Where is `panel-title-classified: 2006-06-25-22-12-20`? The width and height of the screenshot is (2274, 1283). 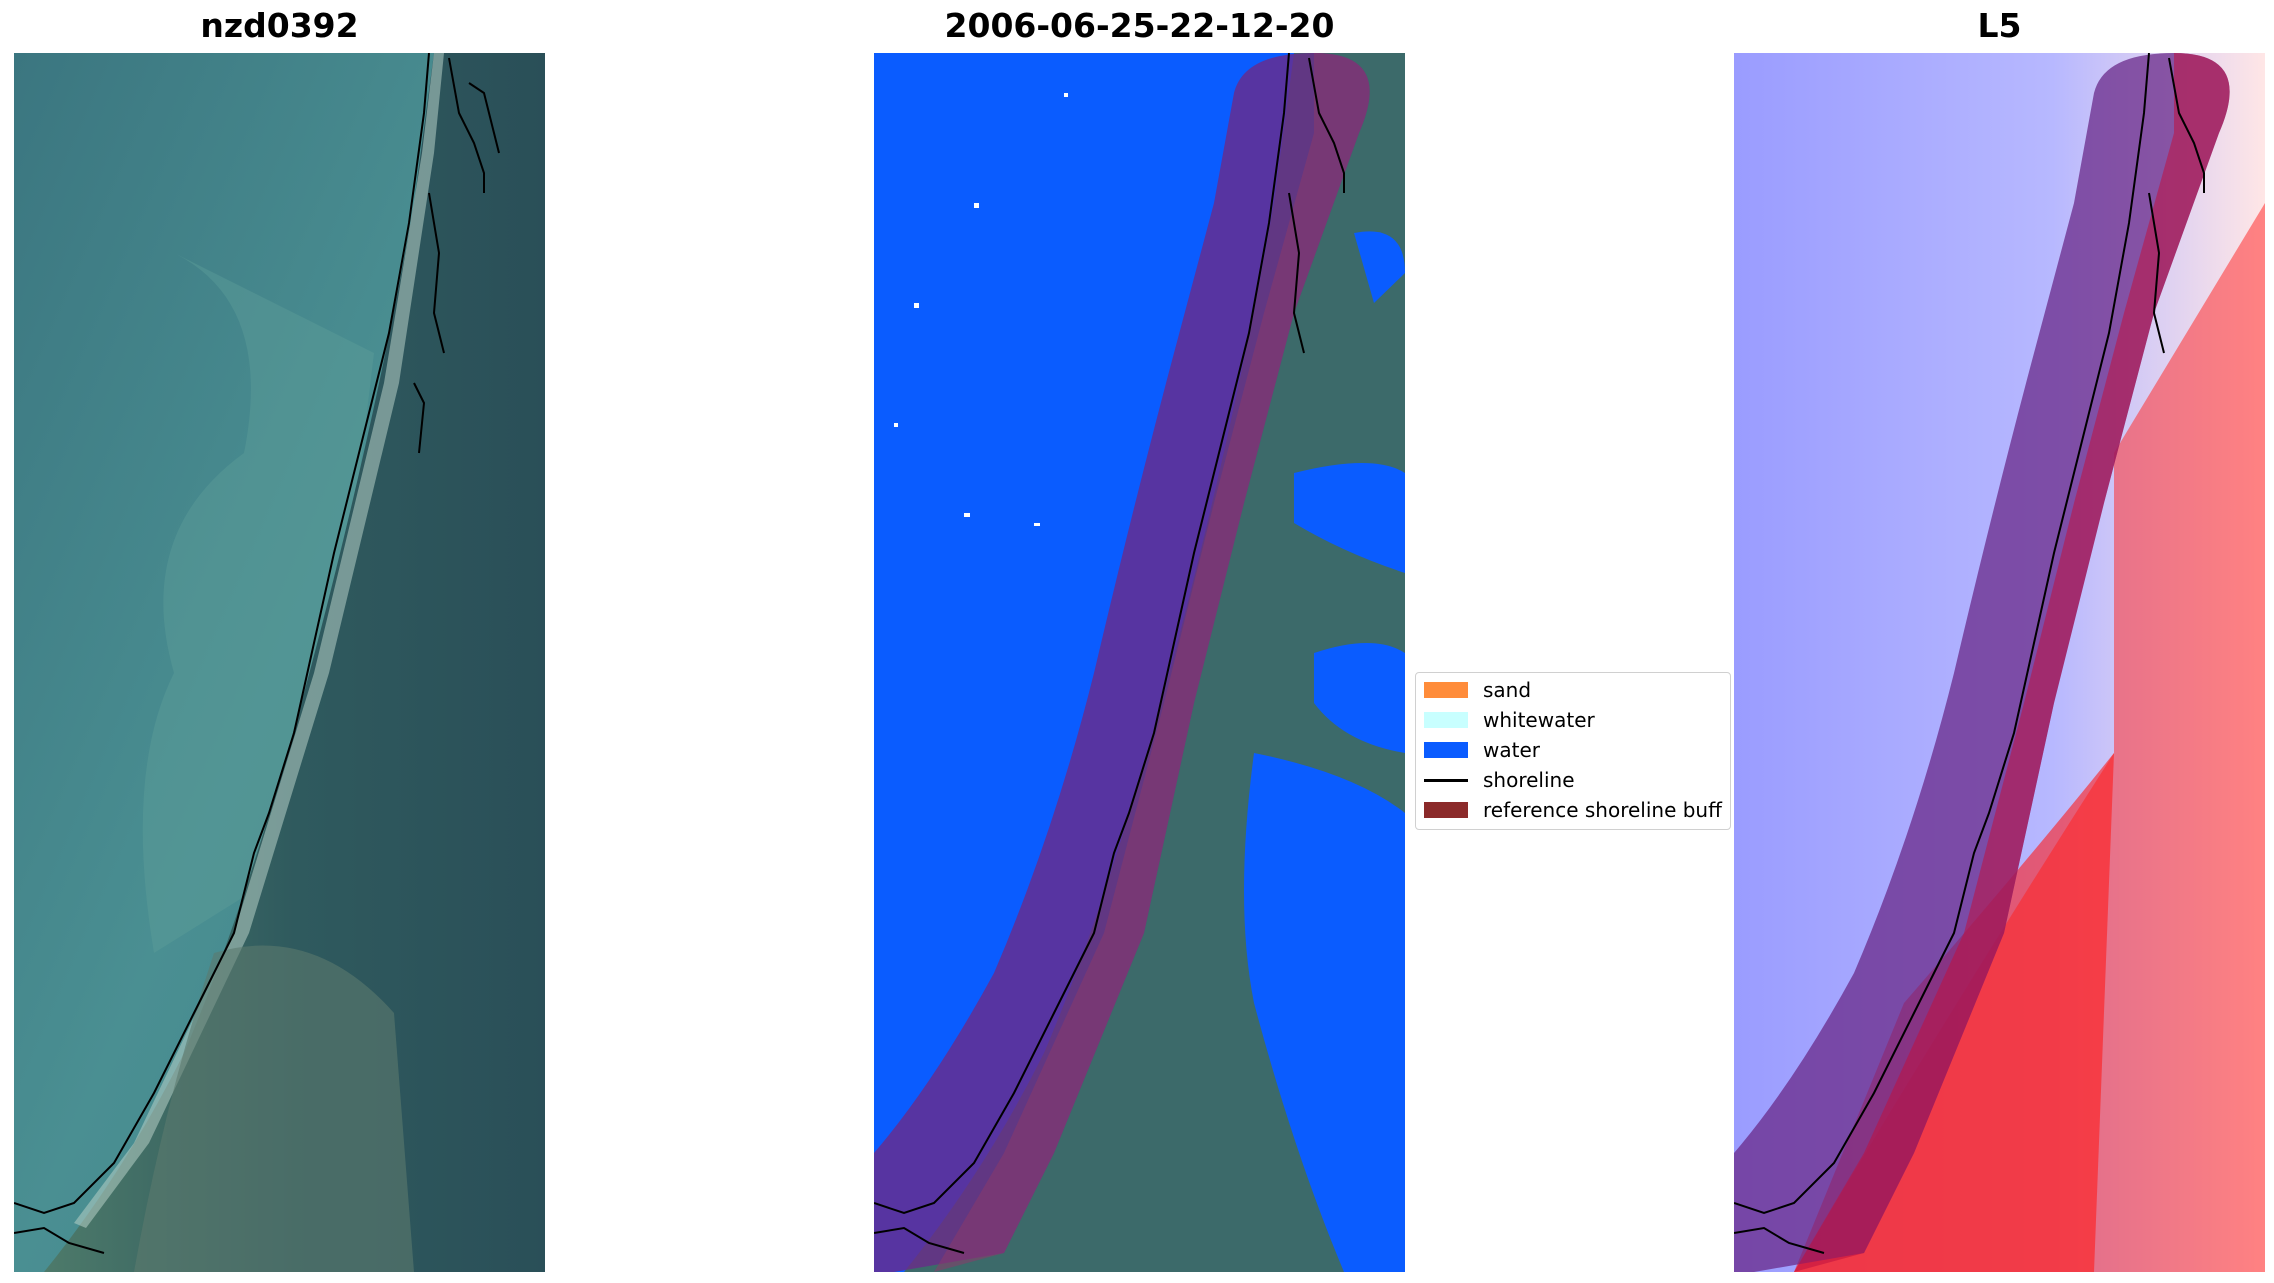 panel-title-classified: 2006-06-25-22-12-20 is located at coordinates (1139, 25).